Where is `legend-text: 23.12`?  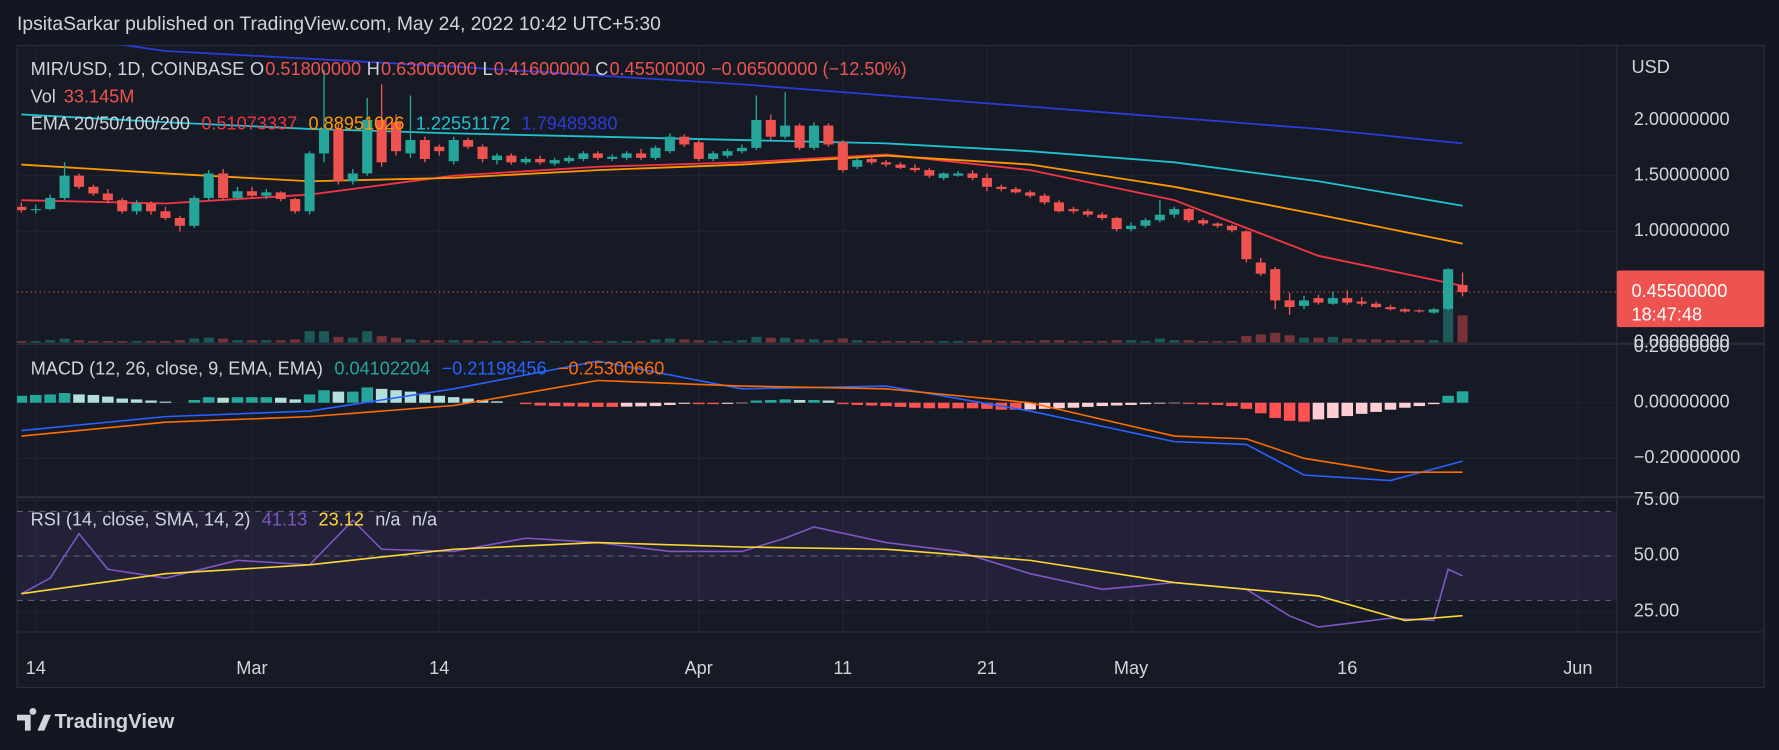 legend-text: 23.12 is located at coordinates (341, 520).